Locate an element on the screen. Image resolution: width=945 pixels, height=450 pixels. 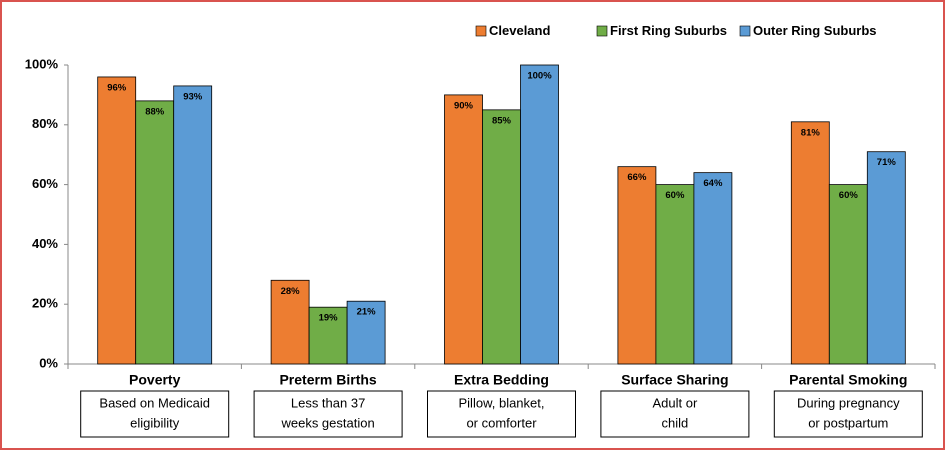
legend-label: First Ring Suburbs is located at coordinates (668, 30).